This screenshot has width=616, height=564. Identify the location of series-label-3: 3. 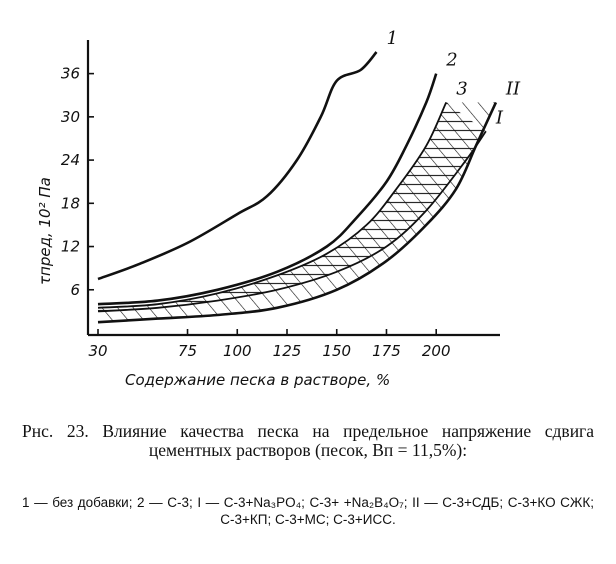
(461, 88).